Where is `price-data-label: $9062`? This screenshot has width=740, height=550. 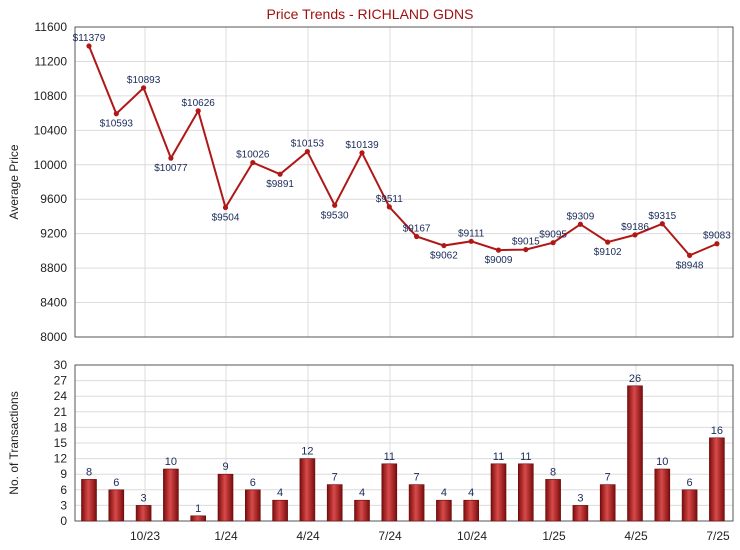 price-data-label: $9062 is located at coordinates (444, 256).